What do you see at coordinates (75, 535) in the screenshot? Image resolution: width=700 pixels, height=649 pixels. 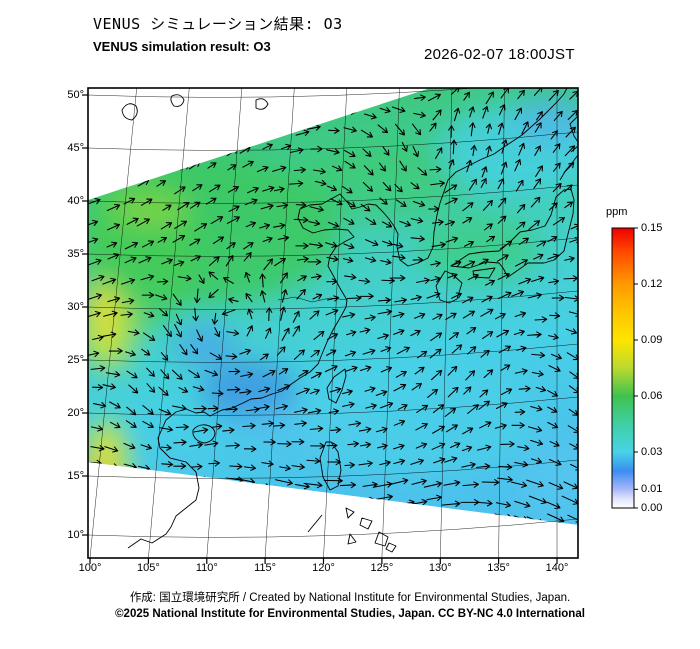 I see `y-tick-label: 10°` at bounding box center [75, 535].